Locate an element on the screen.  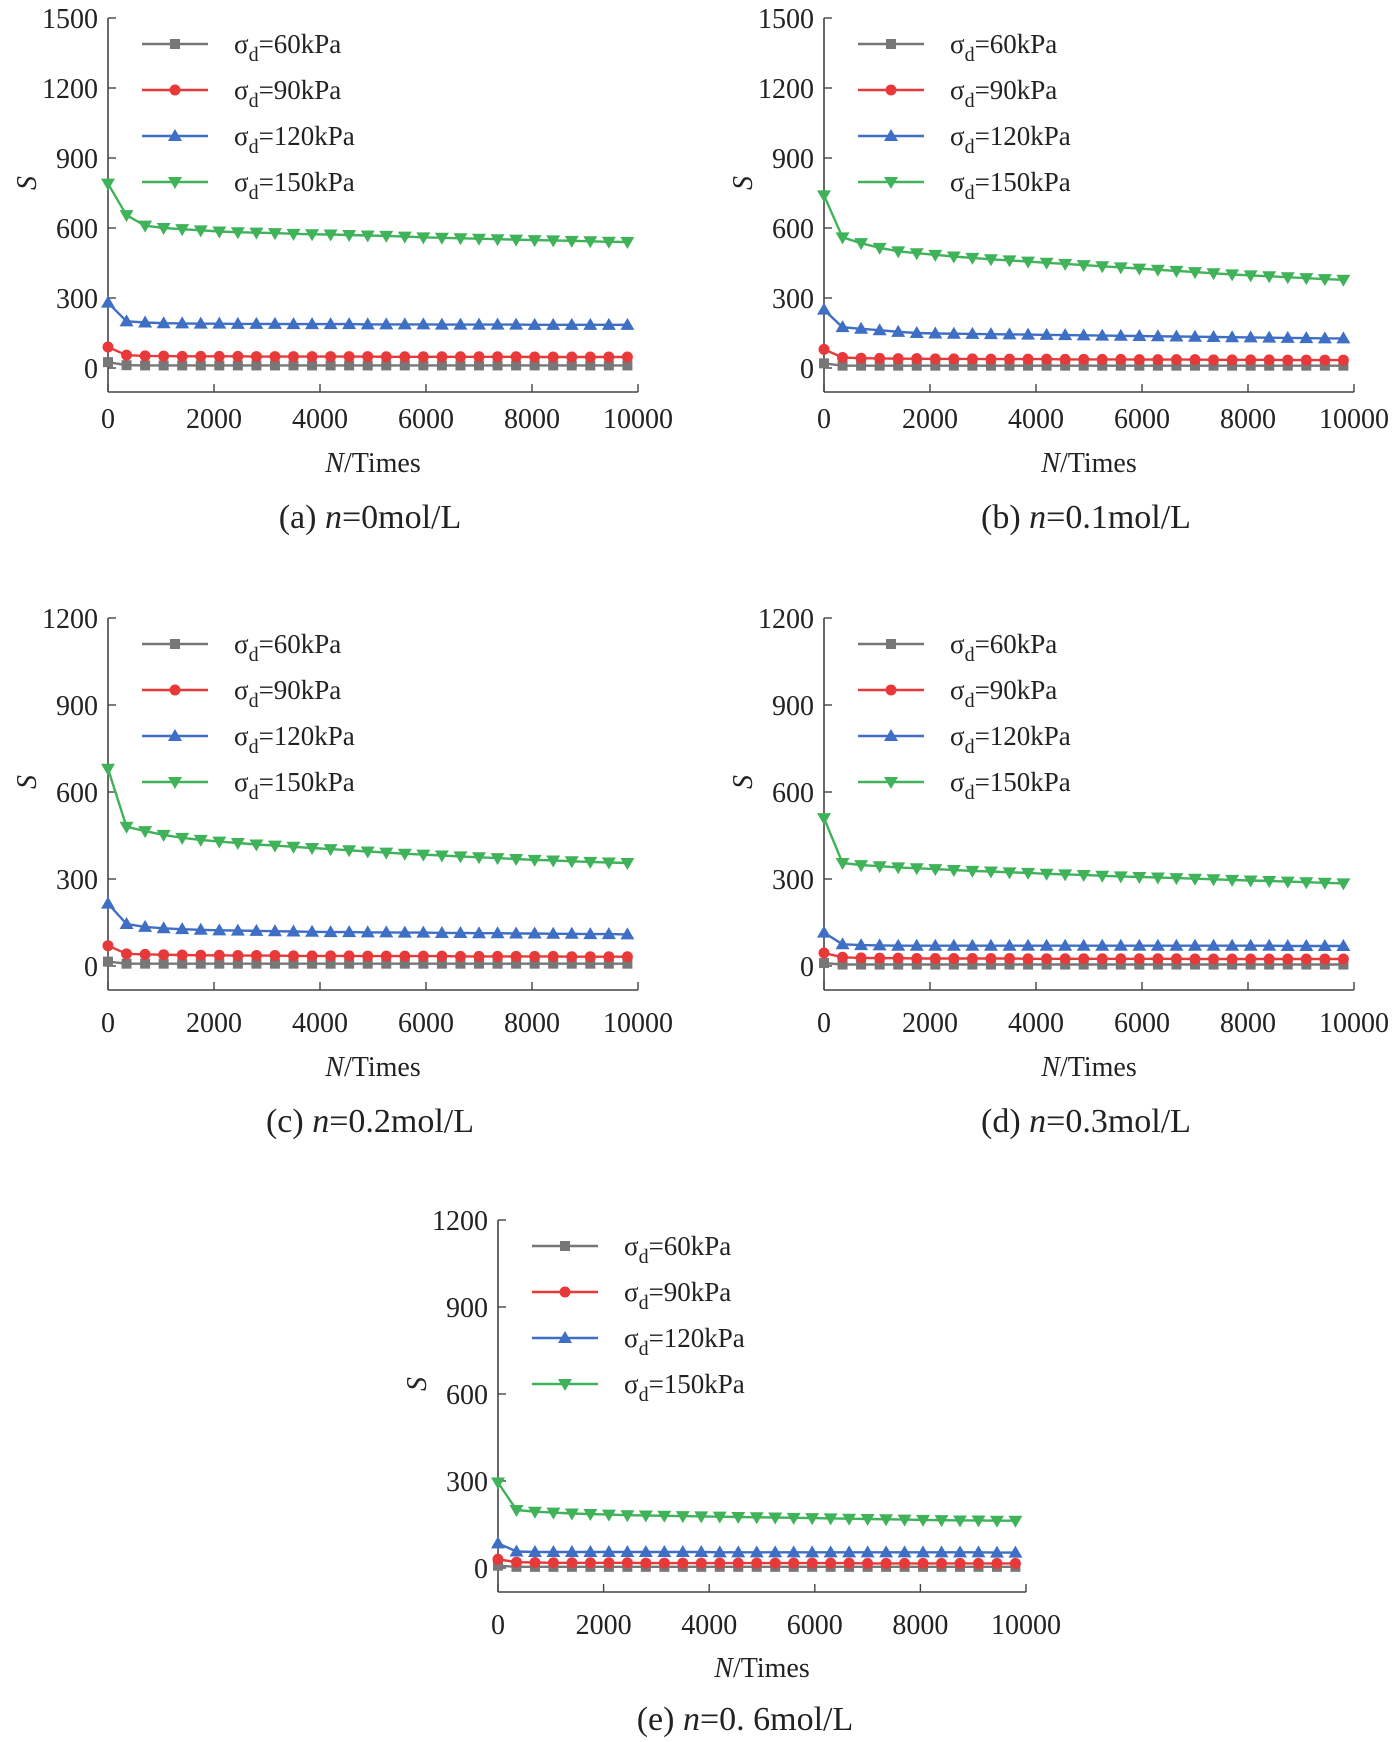
caption-label: (a) is located at coordinates (302, 517).